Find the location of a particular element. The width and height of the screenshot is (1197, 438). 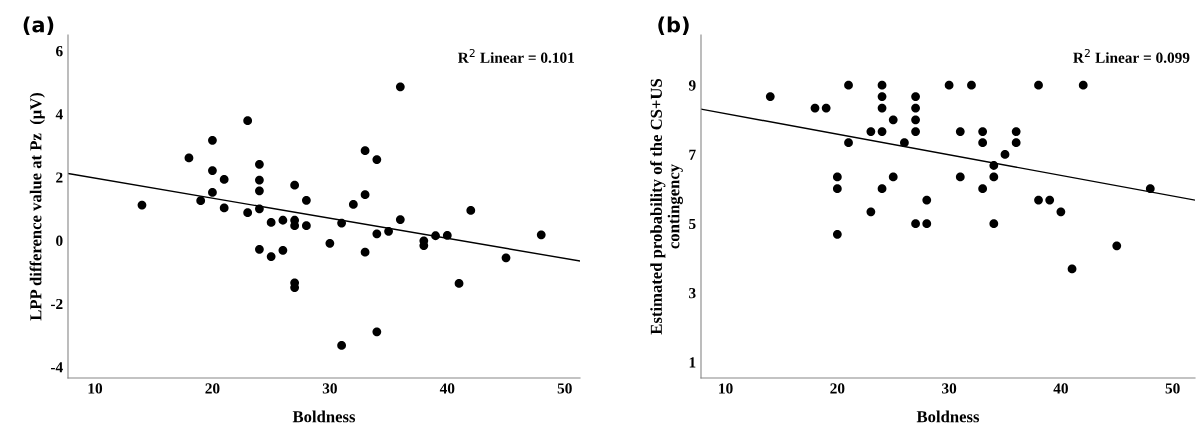

y-tick-label: 6 is located at coordinates (59, 51).